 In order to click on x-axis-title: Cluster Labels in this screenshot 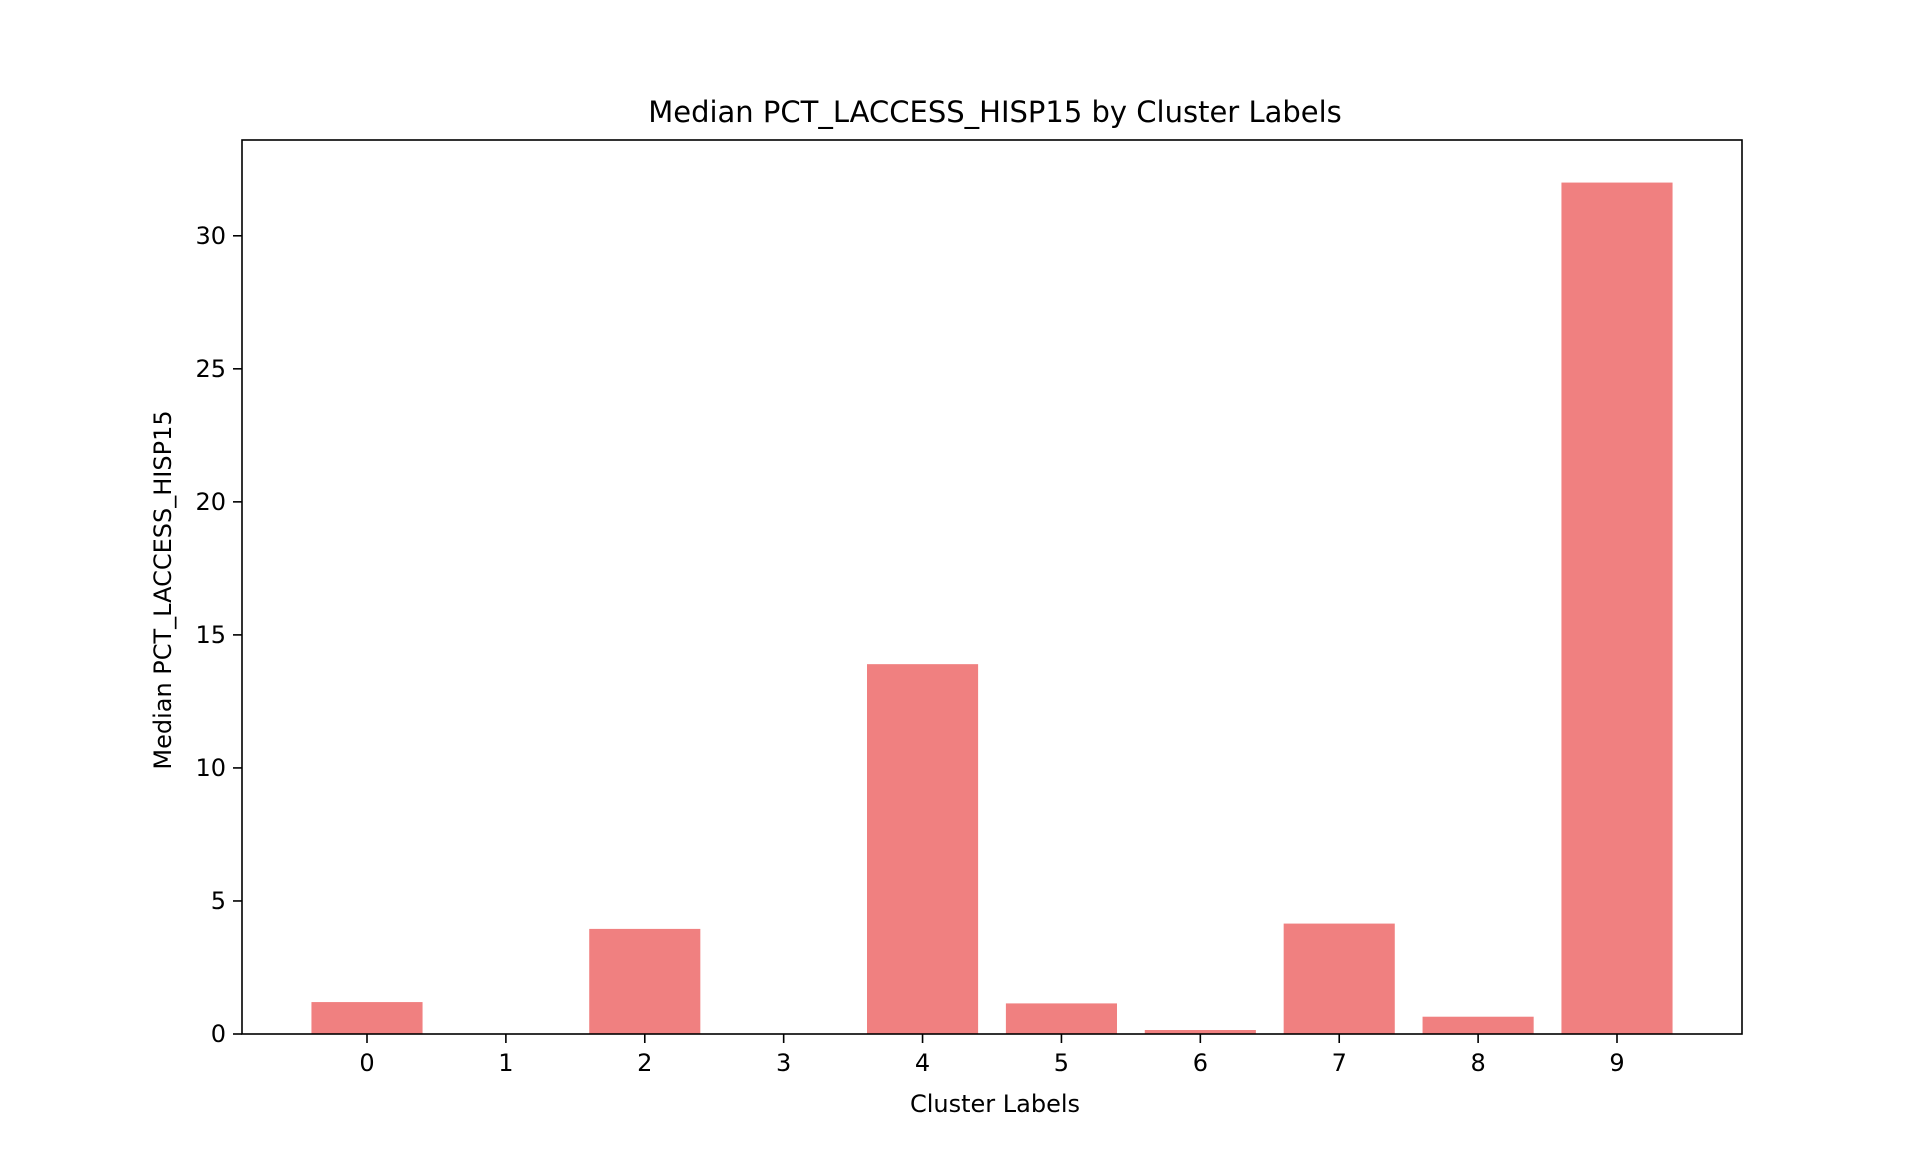, I will do `click(995, 1104)`.